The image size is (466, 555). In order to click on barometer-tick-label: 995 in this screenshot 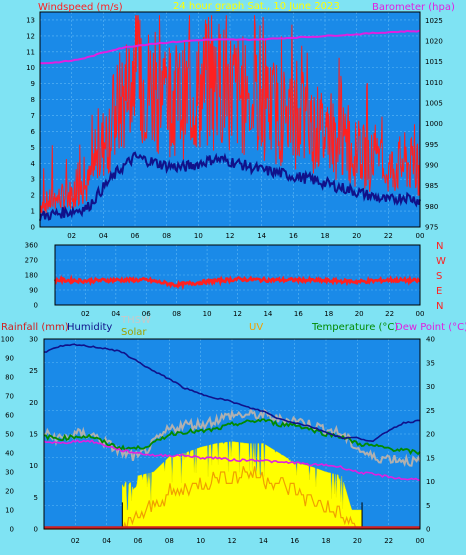, I will do `click(431, 145)`.